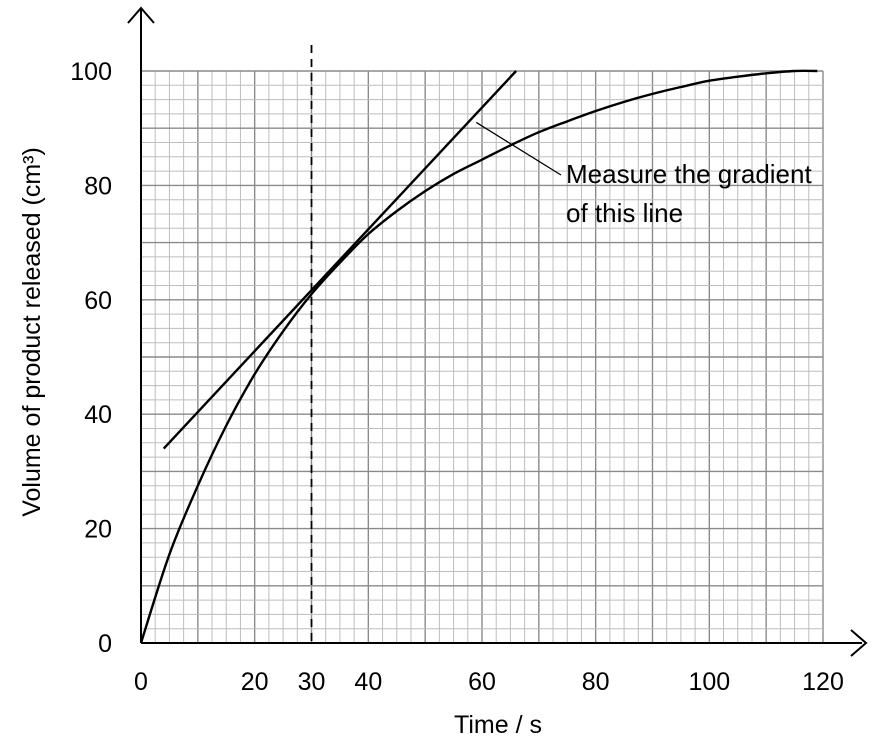 Image resolution: width=873 pixels, height=742 pixels. Describe the element at coordinates (368, 682) in the screenshot. I see `x-tick-label: 40` at that location.